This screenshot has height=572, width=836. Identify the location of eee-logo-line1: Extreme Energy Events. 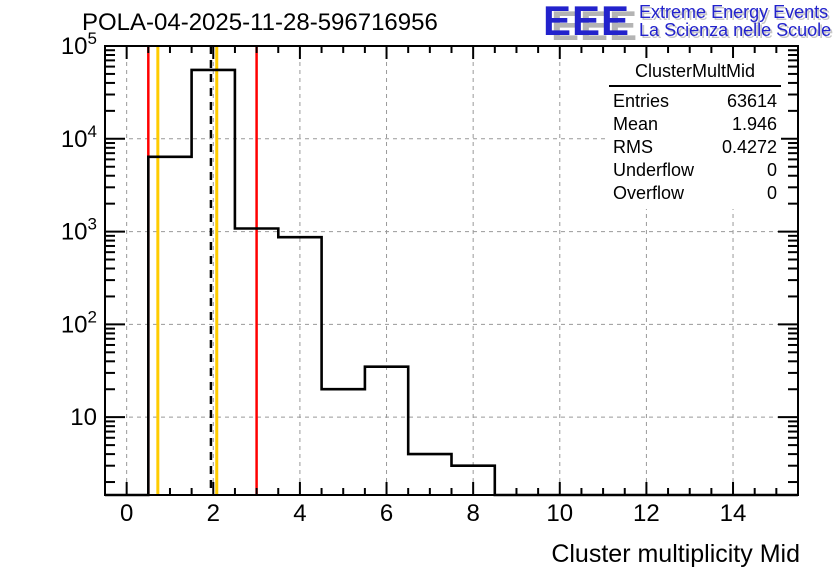
(734, 12).